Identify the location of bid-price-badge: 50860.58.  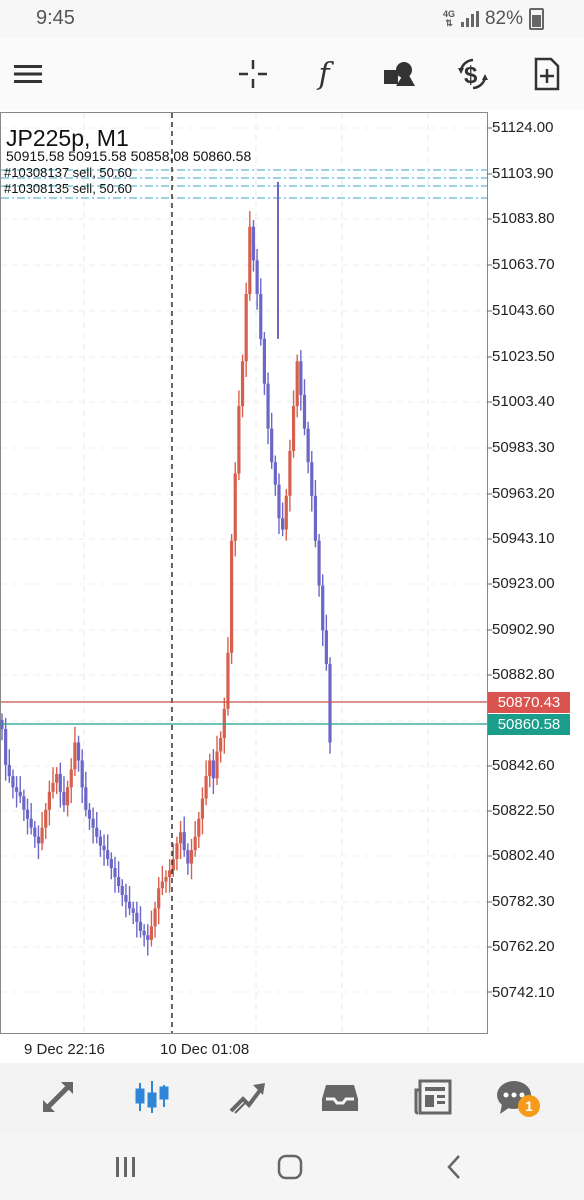
(529, 724).